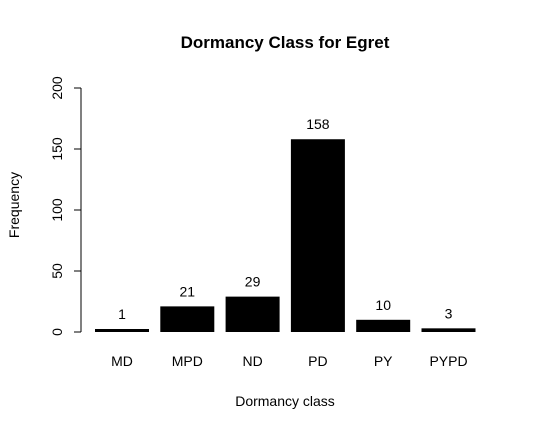 The image size is (533, 430). What do you see at coordinates (383, 325) in the screenshot?
I see `bar-py` at bounding box center [383, 325].